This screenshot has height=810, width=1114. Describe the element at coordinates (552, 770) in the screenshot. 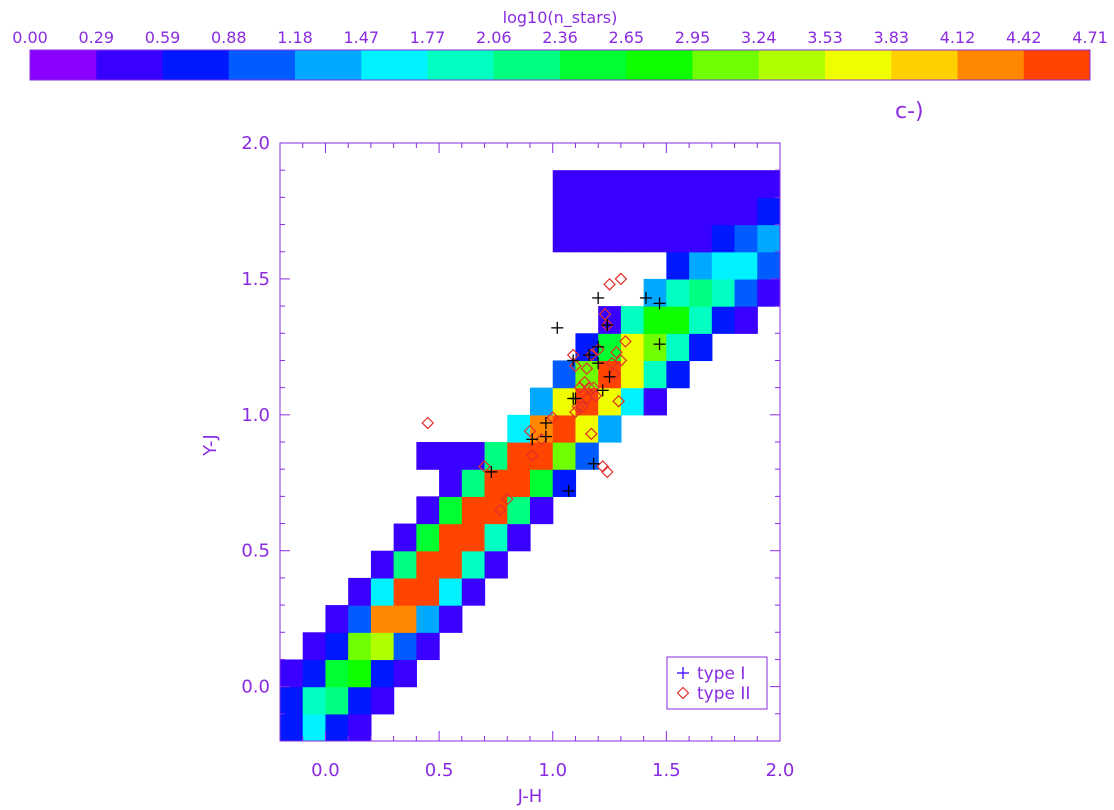

I see `x-tick-labels: 0.0 0.5 1.0 1.5 2.0` at that location.